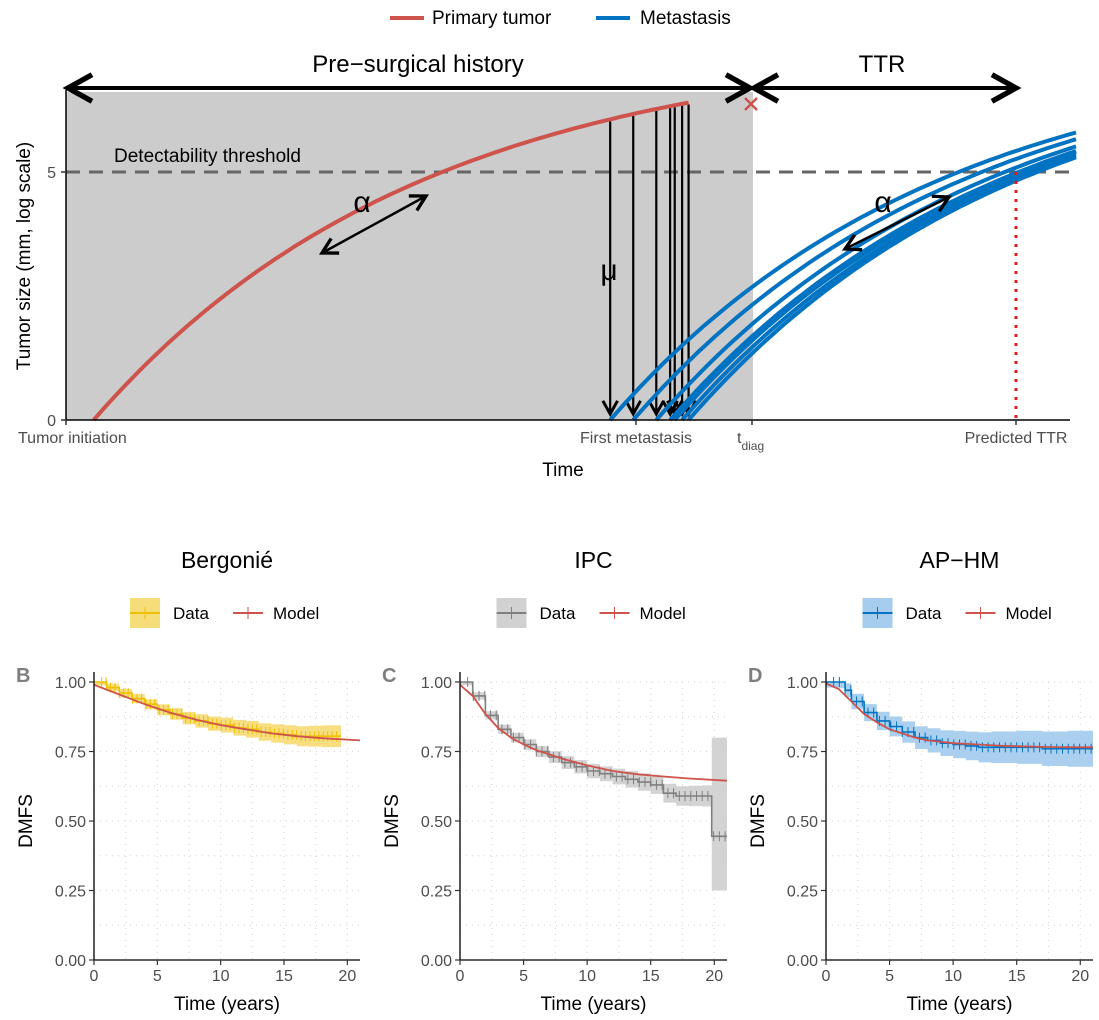 The image size is (1099, 1020). I want to click on ytick-label-0-4: 1.00, so click(70, 683).